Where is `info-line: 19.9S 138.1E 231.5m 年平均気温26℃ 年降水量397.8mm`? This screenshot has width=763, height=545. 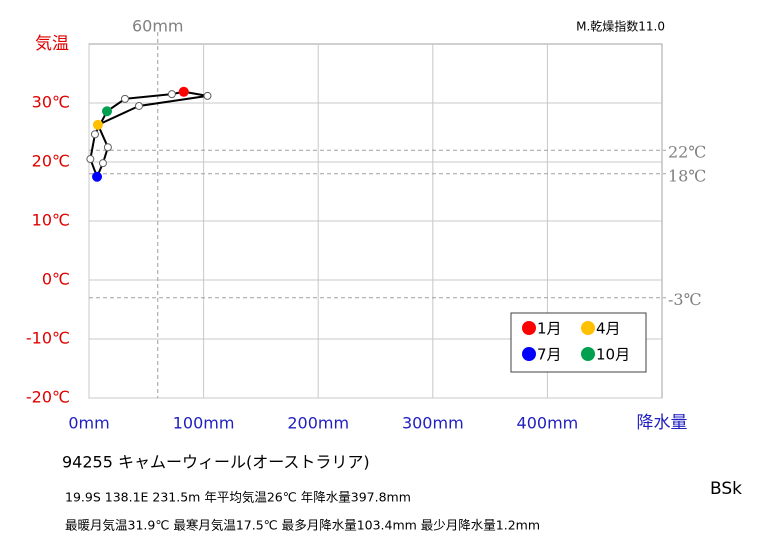
info-line: 19.9S 138.1E 231.5m 年平均気温26℃ 年降水量397.8mm is located at coordinates (238, 497).